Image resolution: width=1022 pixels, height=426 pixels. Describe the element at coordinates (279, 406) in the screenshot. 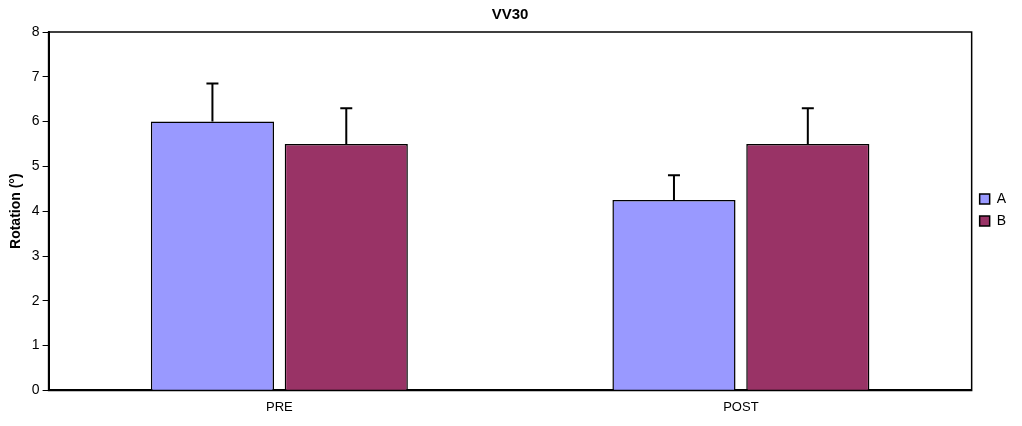

I see `x-tick-label: PRE` at that location.